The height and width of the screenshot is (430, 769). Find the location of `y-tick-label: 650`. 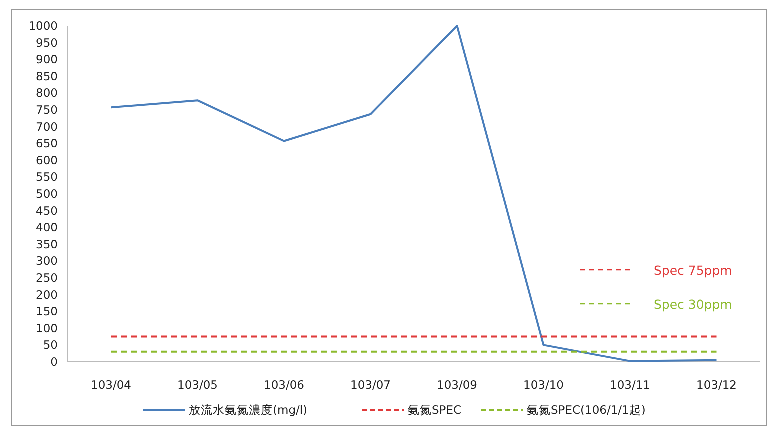

y-tick-label: 650 is located at coordinates (47, 143).